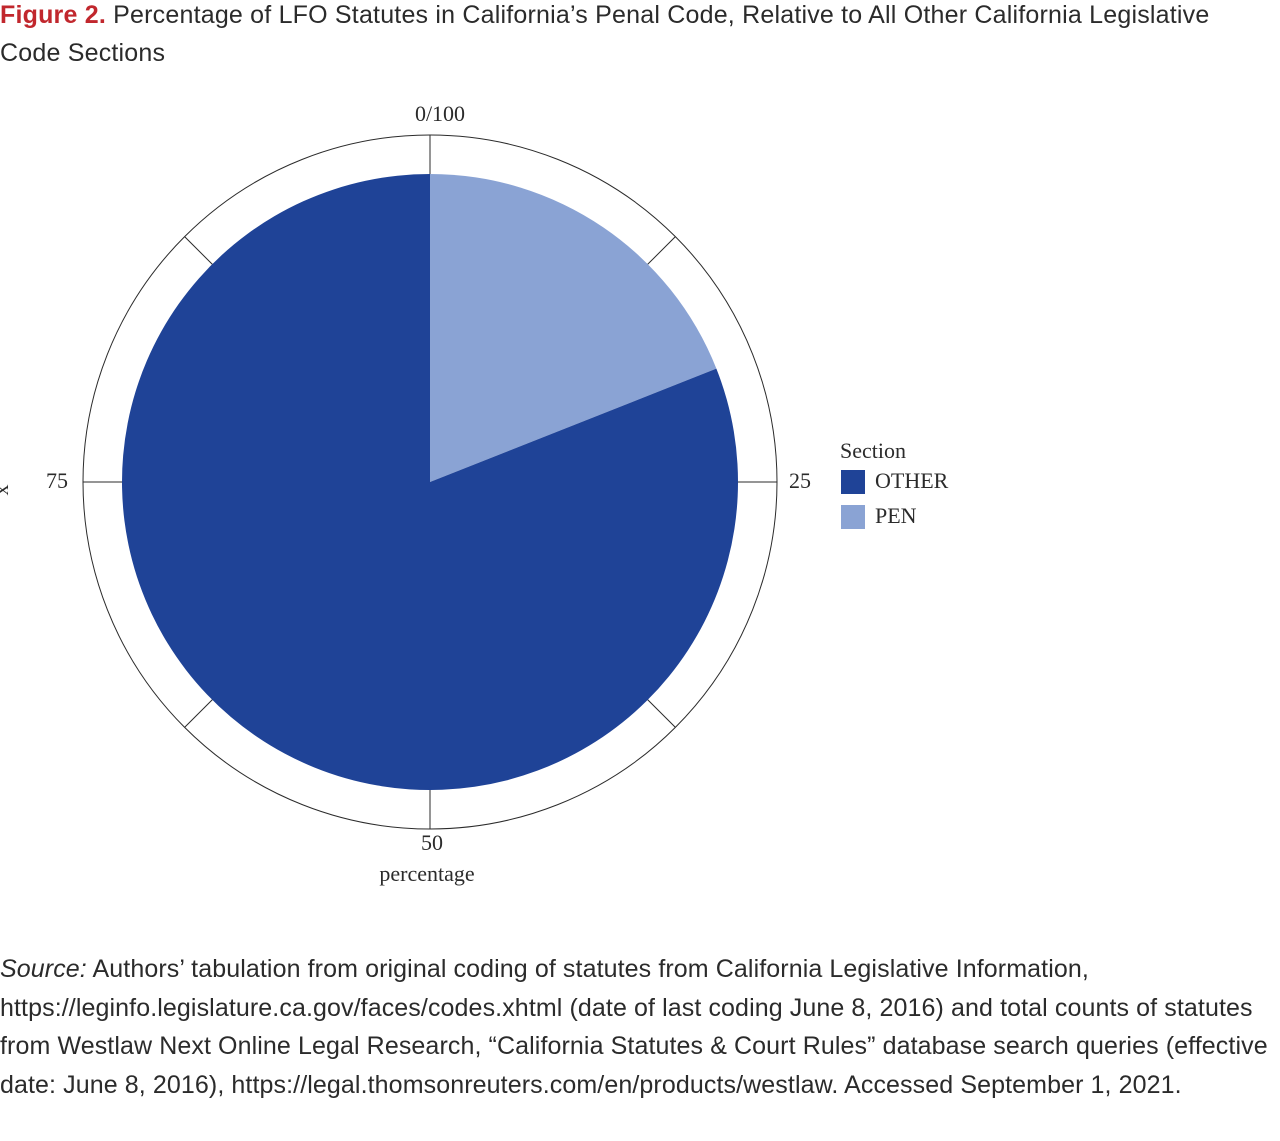 The image size is (1280, 1141). What do you see at coordinates (432, 842) in the screenshot?
I see `tick-label-50: 50` at bounding box center [432, 842].